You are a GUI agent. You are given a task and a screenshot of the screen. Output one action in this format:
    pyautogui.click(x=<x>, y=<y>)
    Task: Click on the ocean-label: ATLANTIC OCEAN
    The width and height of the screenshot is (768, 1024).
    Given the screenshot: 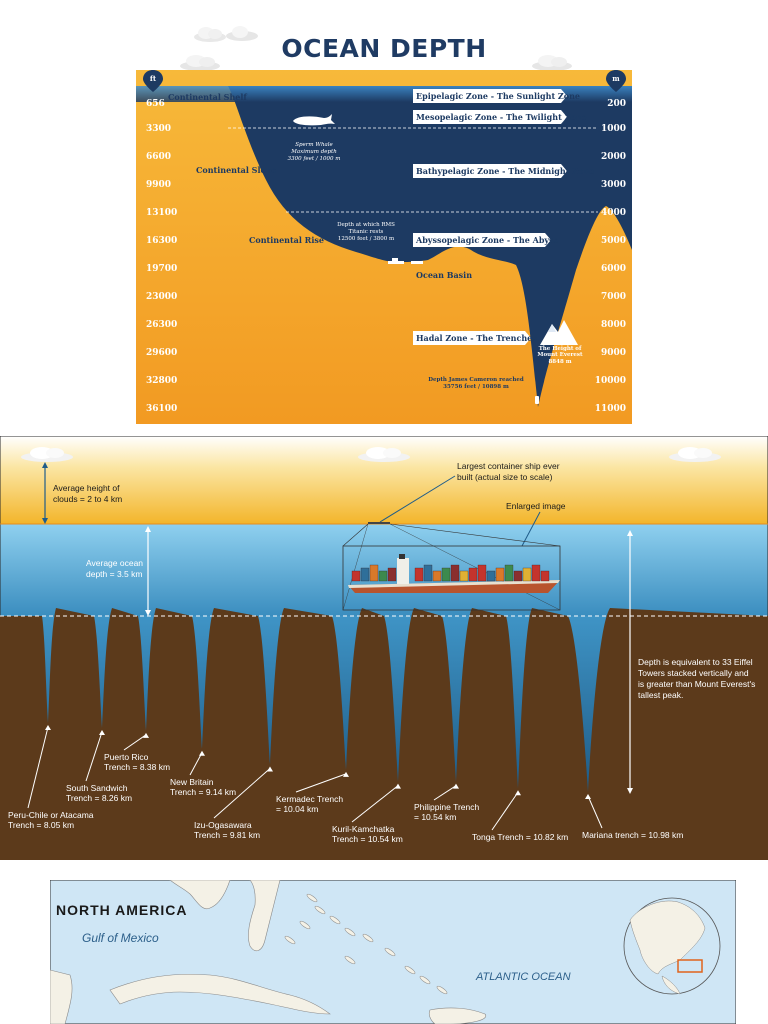 What is the action you would take?
    pyautogui.click(x=523, y=977)
    